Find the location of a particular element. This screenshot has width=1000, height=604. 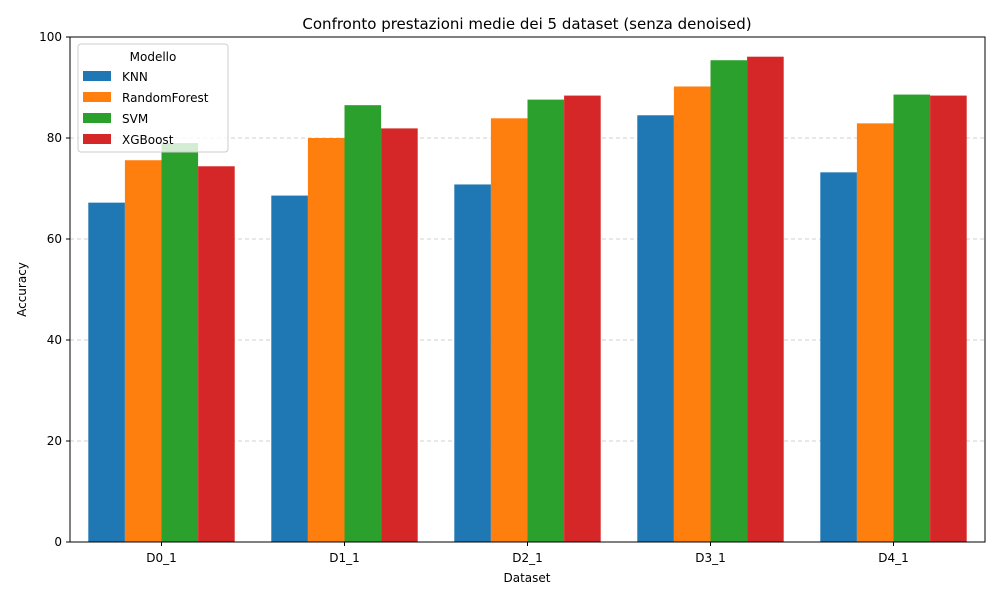

y-tick-label: 60 is located at coordinates (54, 239).